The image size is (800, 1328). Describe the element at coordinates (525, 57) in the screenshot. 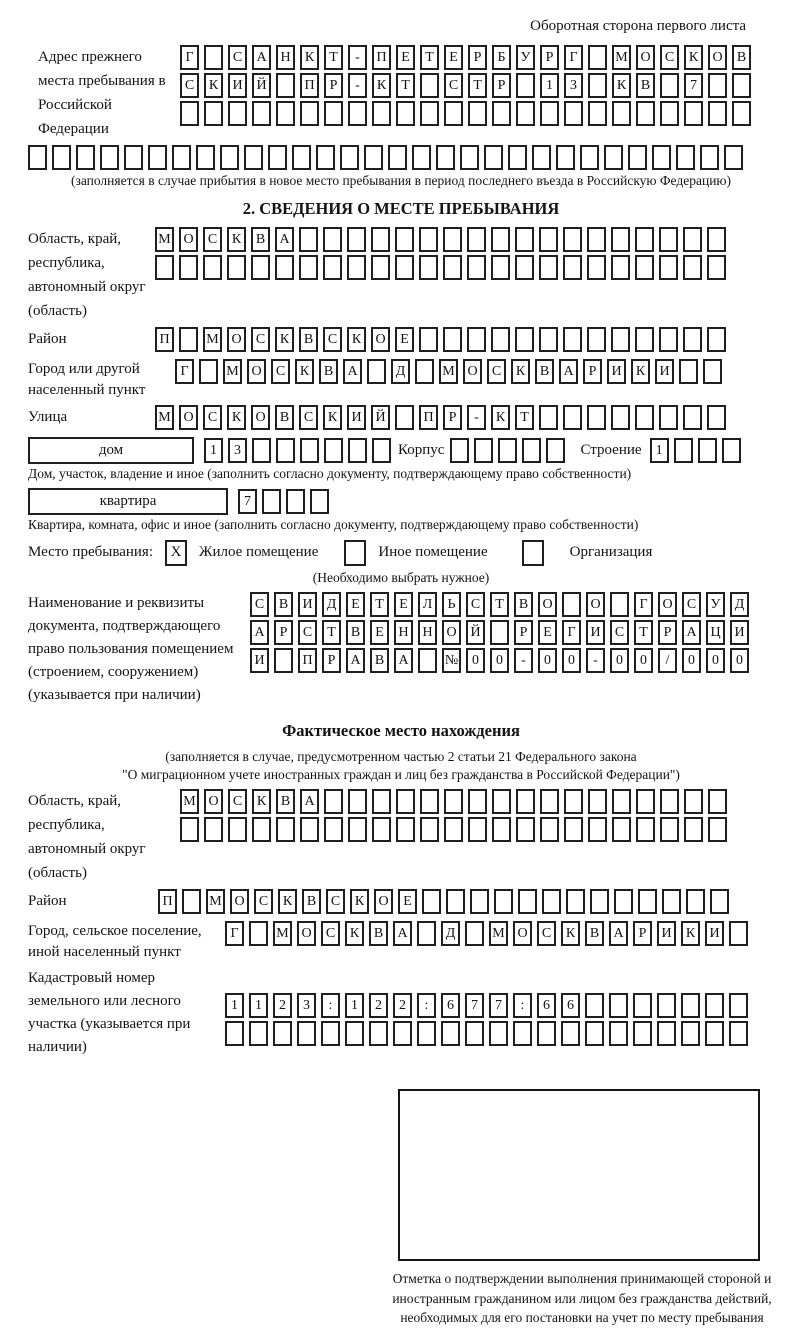

I see `char-cell: У` at that location.